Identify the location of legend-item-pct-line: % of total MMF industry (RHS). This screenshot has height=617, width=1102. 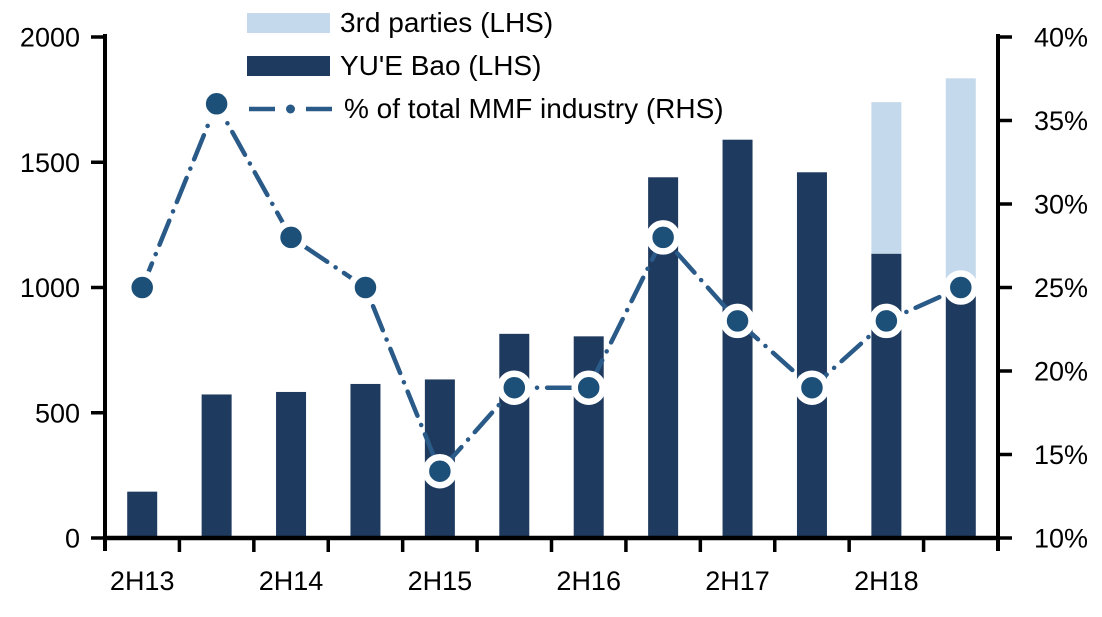
(485, 108).